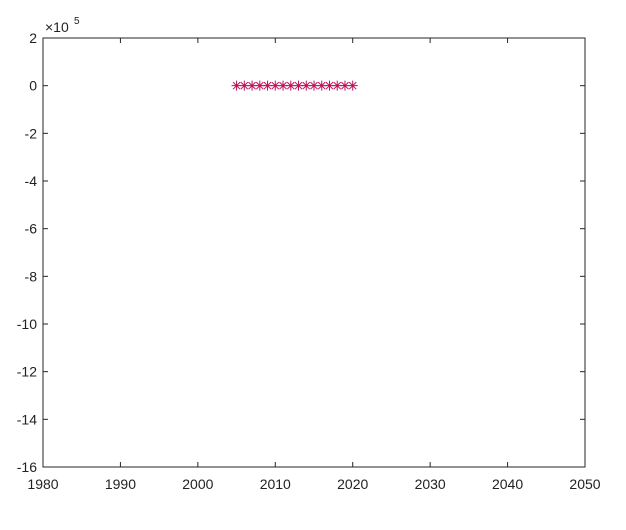  I want to click on x-tick-label: 2000, so click(197, 484).